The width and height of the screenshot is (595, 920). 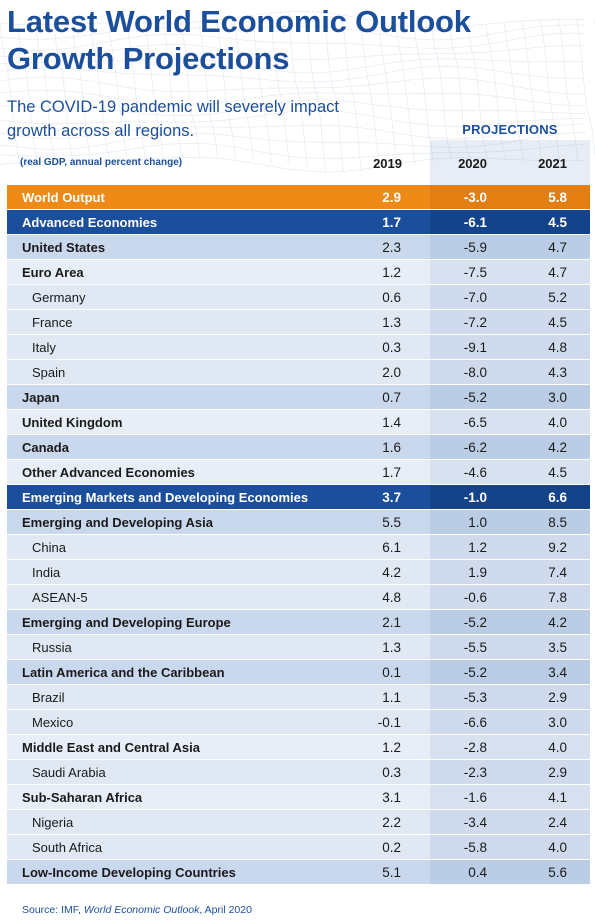 What do you see at coordinates (53, 272) in the screenshot?
I see `row-label: Euro Area` at bounding box center [53, 272].